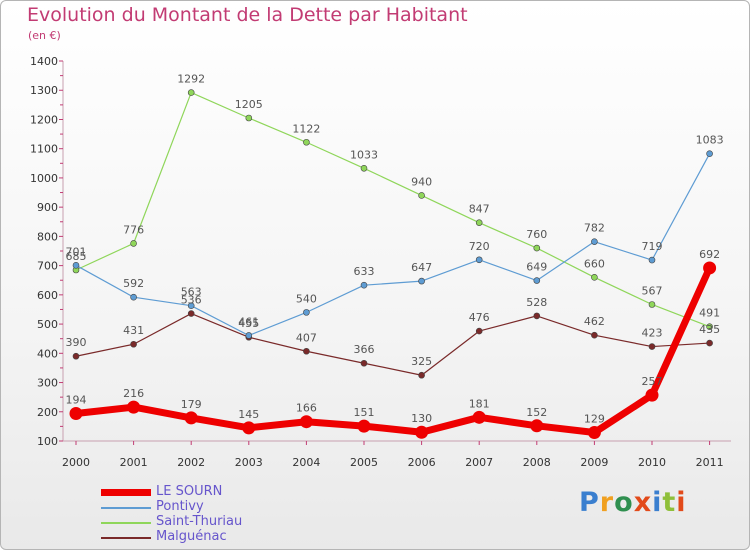  I want to click on x-tick-label: 2007, so click(479, 462).